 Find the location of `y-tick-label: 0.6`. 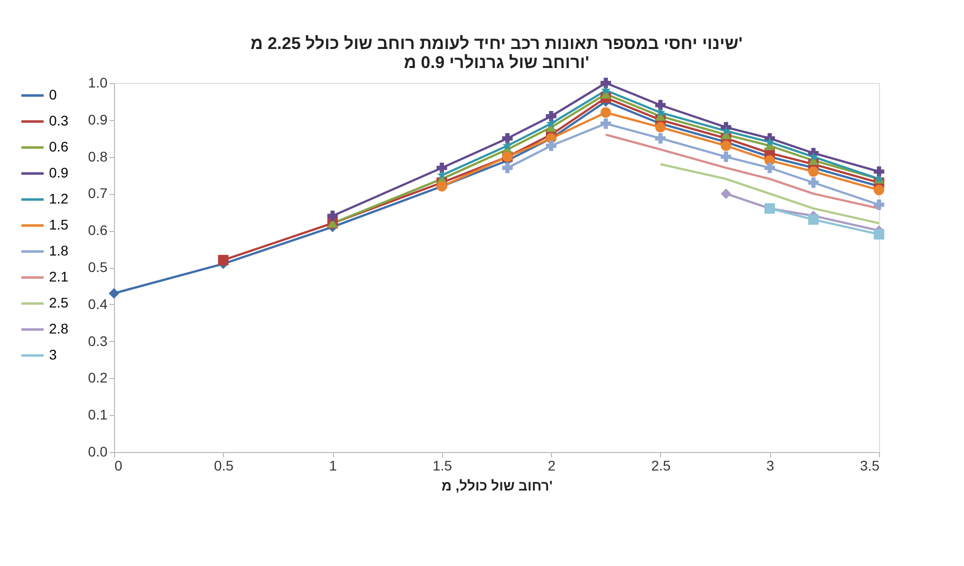

y-tick-label: 0.6 is located at coordinates (98, 230).